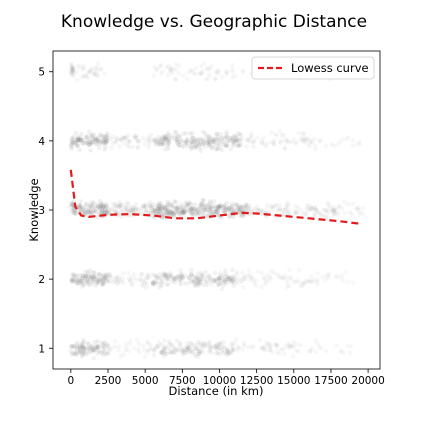  What do you see at coordinates (219, 381) in the screenshot?
I see `x-tick-label: 10000` at bounding box center [219, 381].